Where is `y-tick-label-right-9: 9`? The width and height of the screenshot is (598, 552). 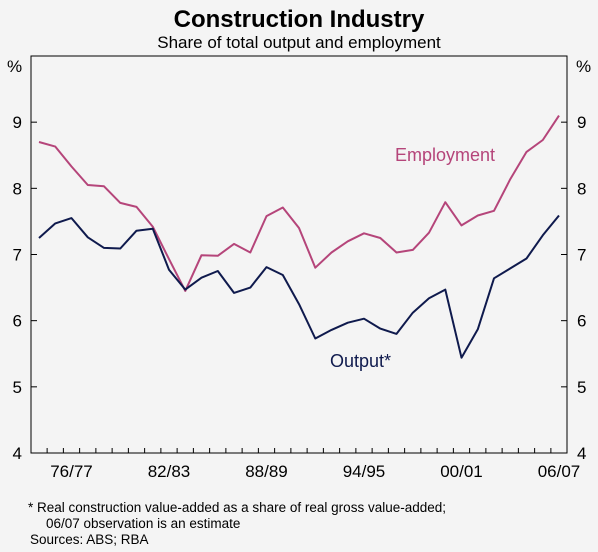 y-tick-label-right-9: 9 is located at coordinates (581, 122).